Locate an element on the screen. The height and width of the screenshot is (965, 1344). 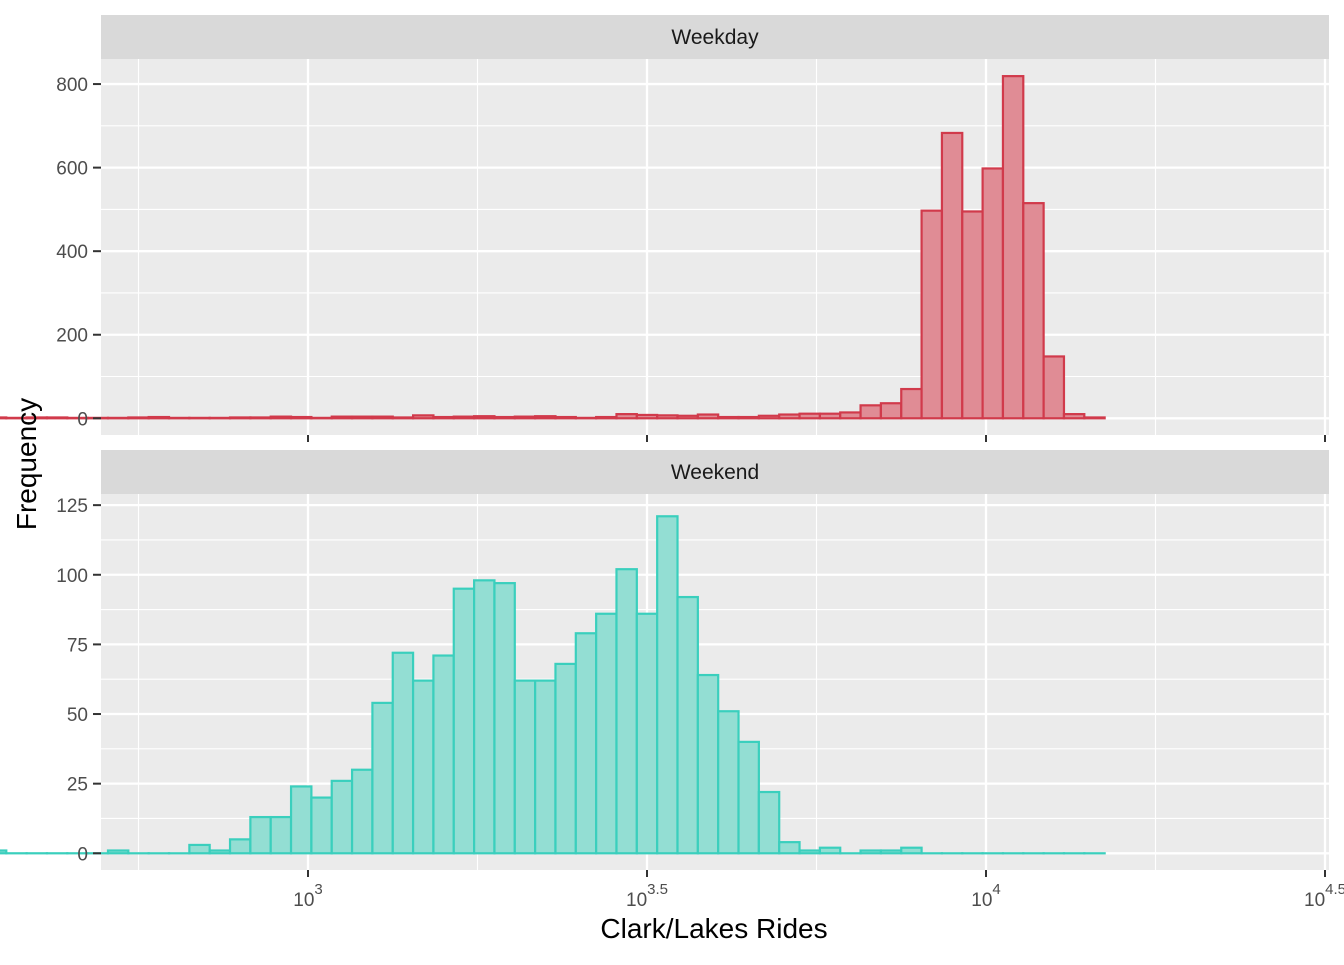
y-tick-label: 50 is located at coordinates (77, 715).